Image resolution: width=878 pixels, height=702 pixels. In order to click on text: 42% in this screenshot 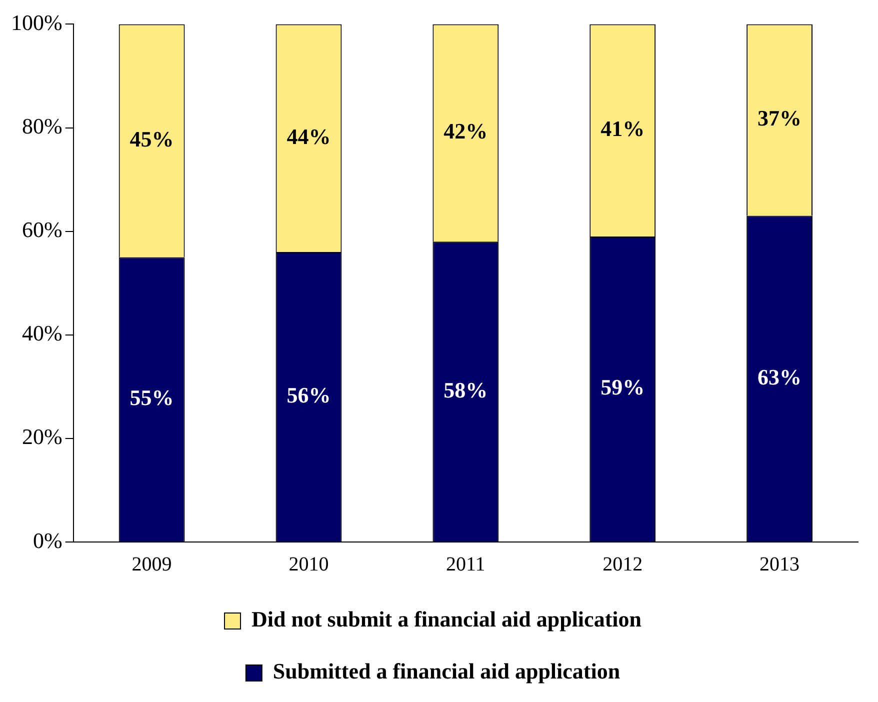, I will do `click(466, 131)`.